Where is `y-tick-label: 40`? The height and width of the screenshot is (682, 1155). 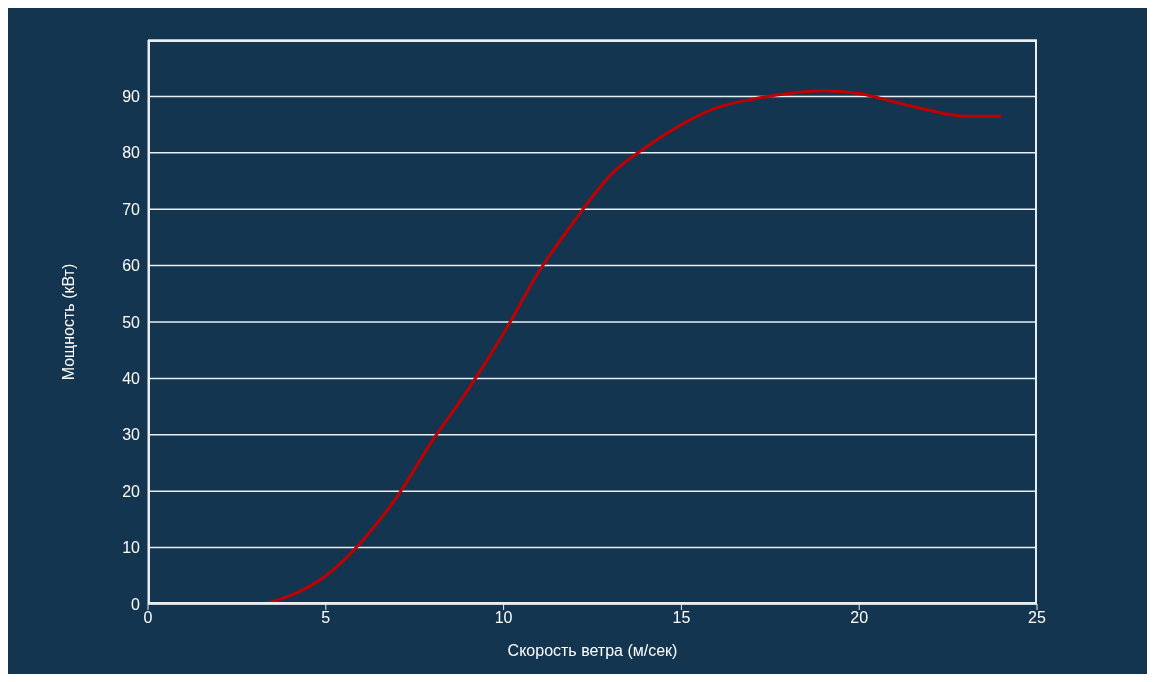
y-tick-label: 40 is located at coordinates (131, 379).